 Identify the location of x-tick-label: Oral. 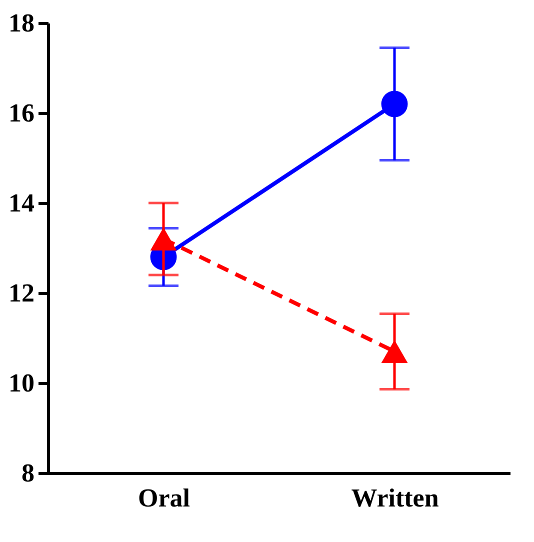
(164, 498).